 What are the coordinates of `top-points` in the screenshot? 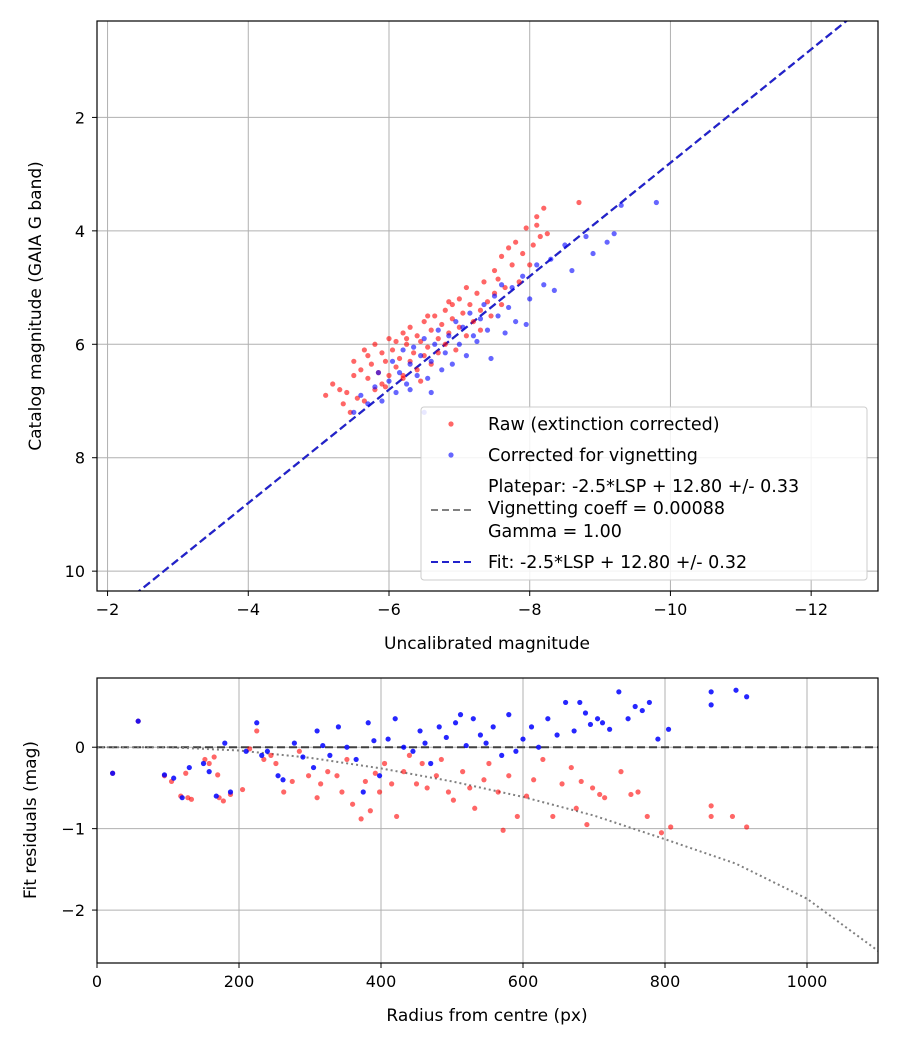 It's located at (491, 307).